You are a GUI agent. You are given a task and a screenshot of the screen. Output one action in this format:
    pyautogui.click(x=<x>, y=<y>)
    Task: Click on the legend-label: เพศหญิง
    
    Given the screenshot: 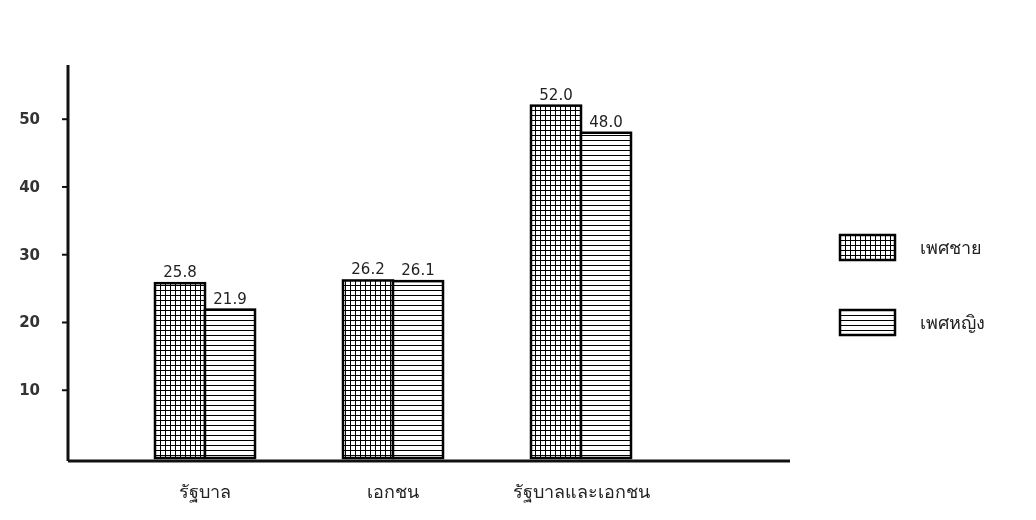 What is the action you would take?
    pyautogui.click(x=952, y=322)
    